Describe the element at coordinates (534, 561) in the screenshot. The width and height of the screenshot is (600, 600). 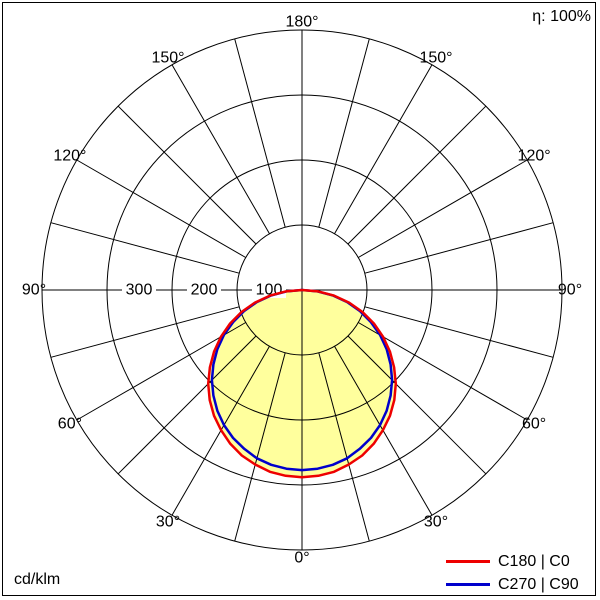
I see `legend-label: C180 | C0` at that location.